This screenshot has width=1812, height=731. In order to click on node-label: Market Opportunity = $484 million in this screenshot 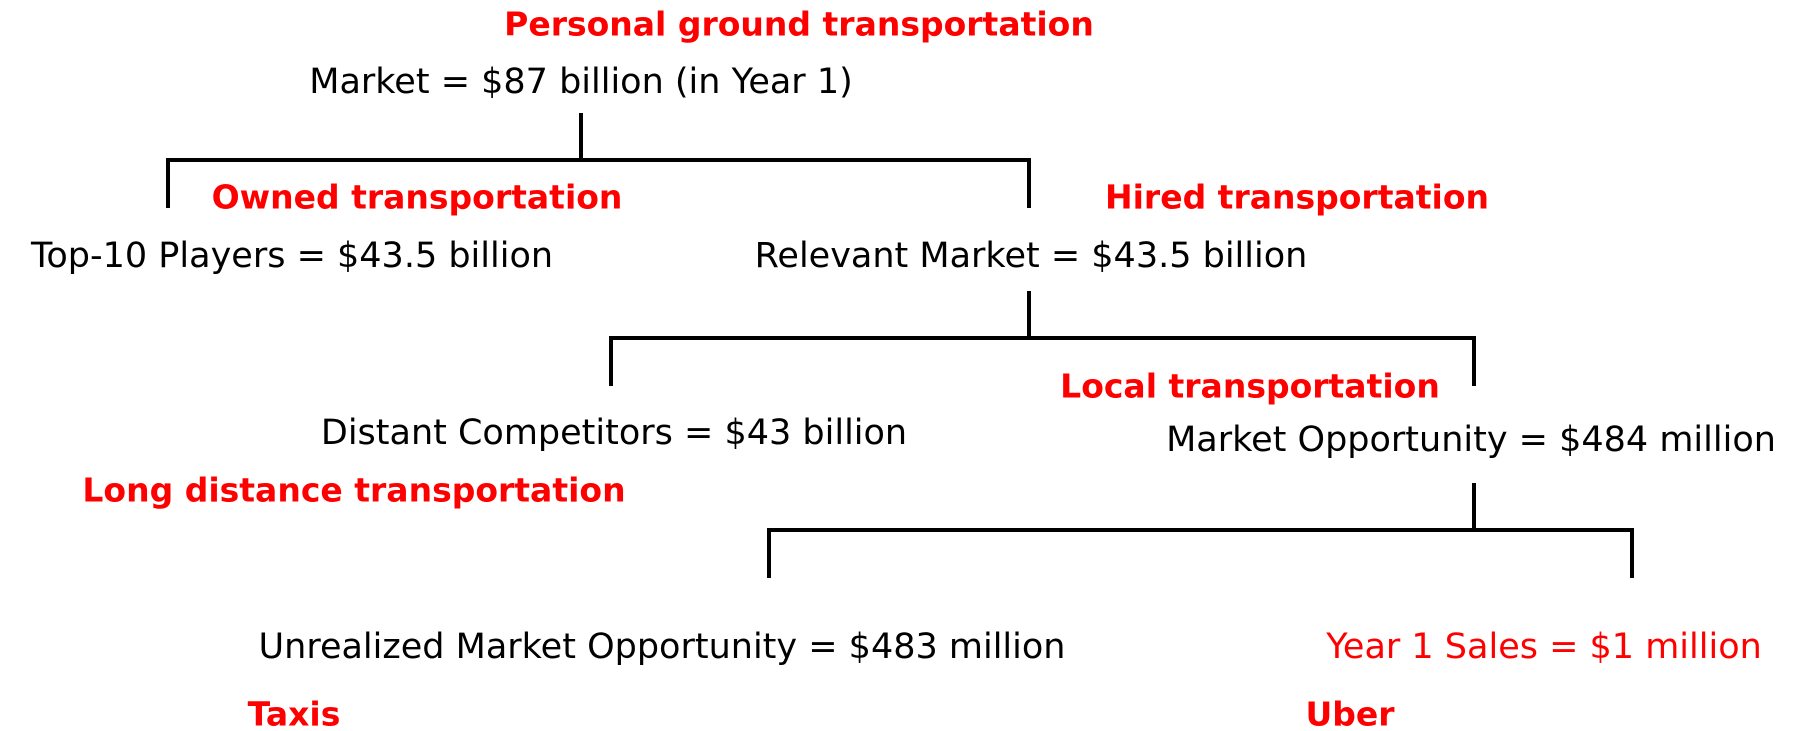, I will do `click(1471, 440)`.